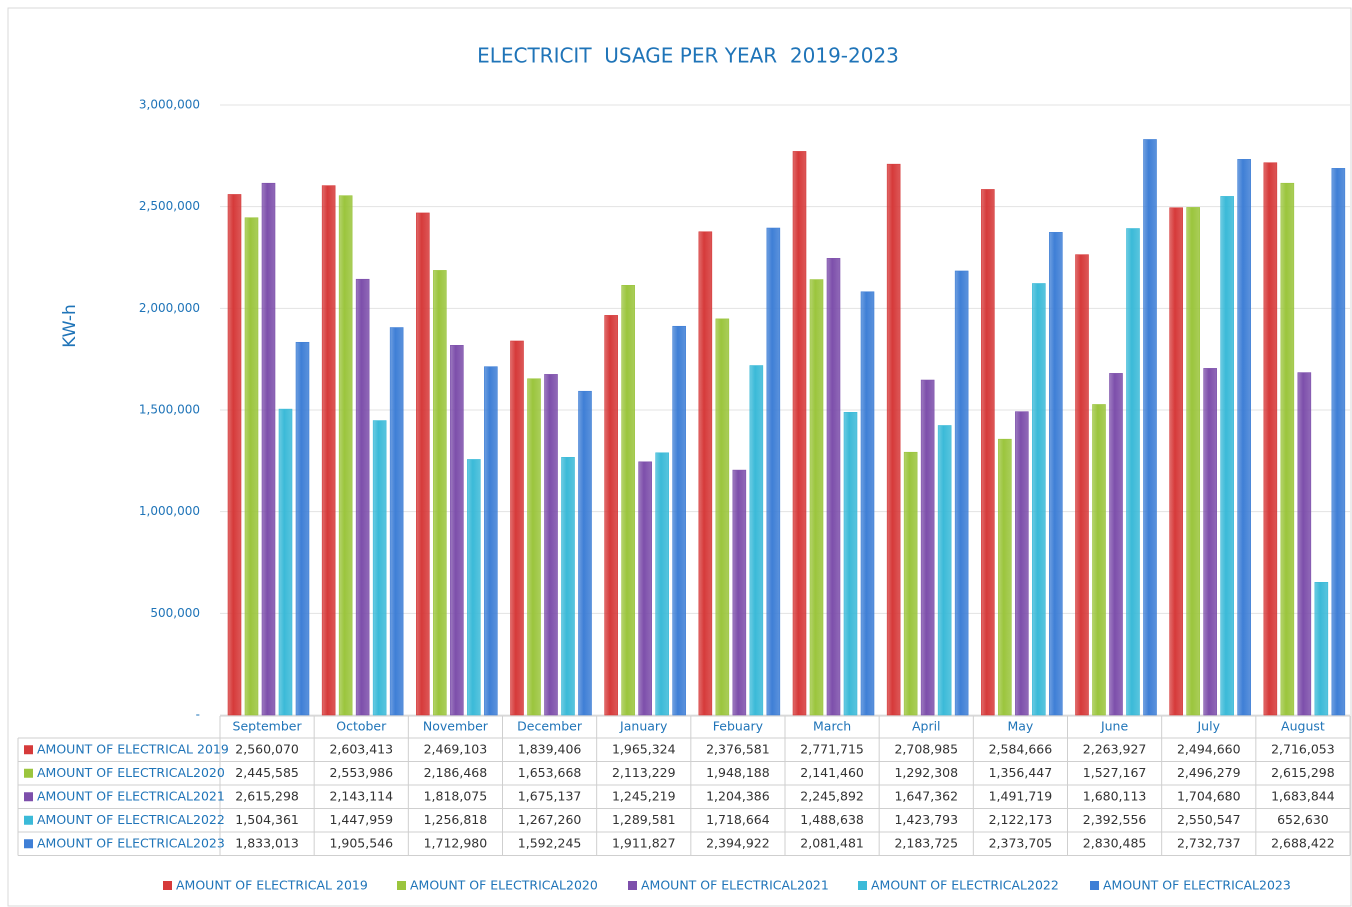  Describe the element at coordinates (456, 772) in the screenshot. I see `table-cell: 2,186,468` at that location.